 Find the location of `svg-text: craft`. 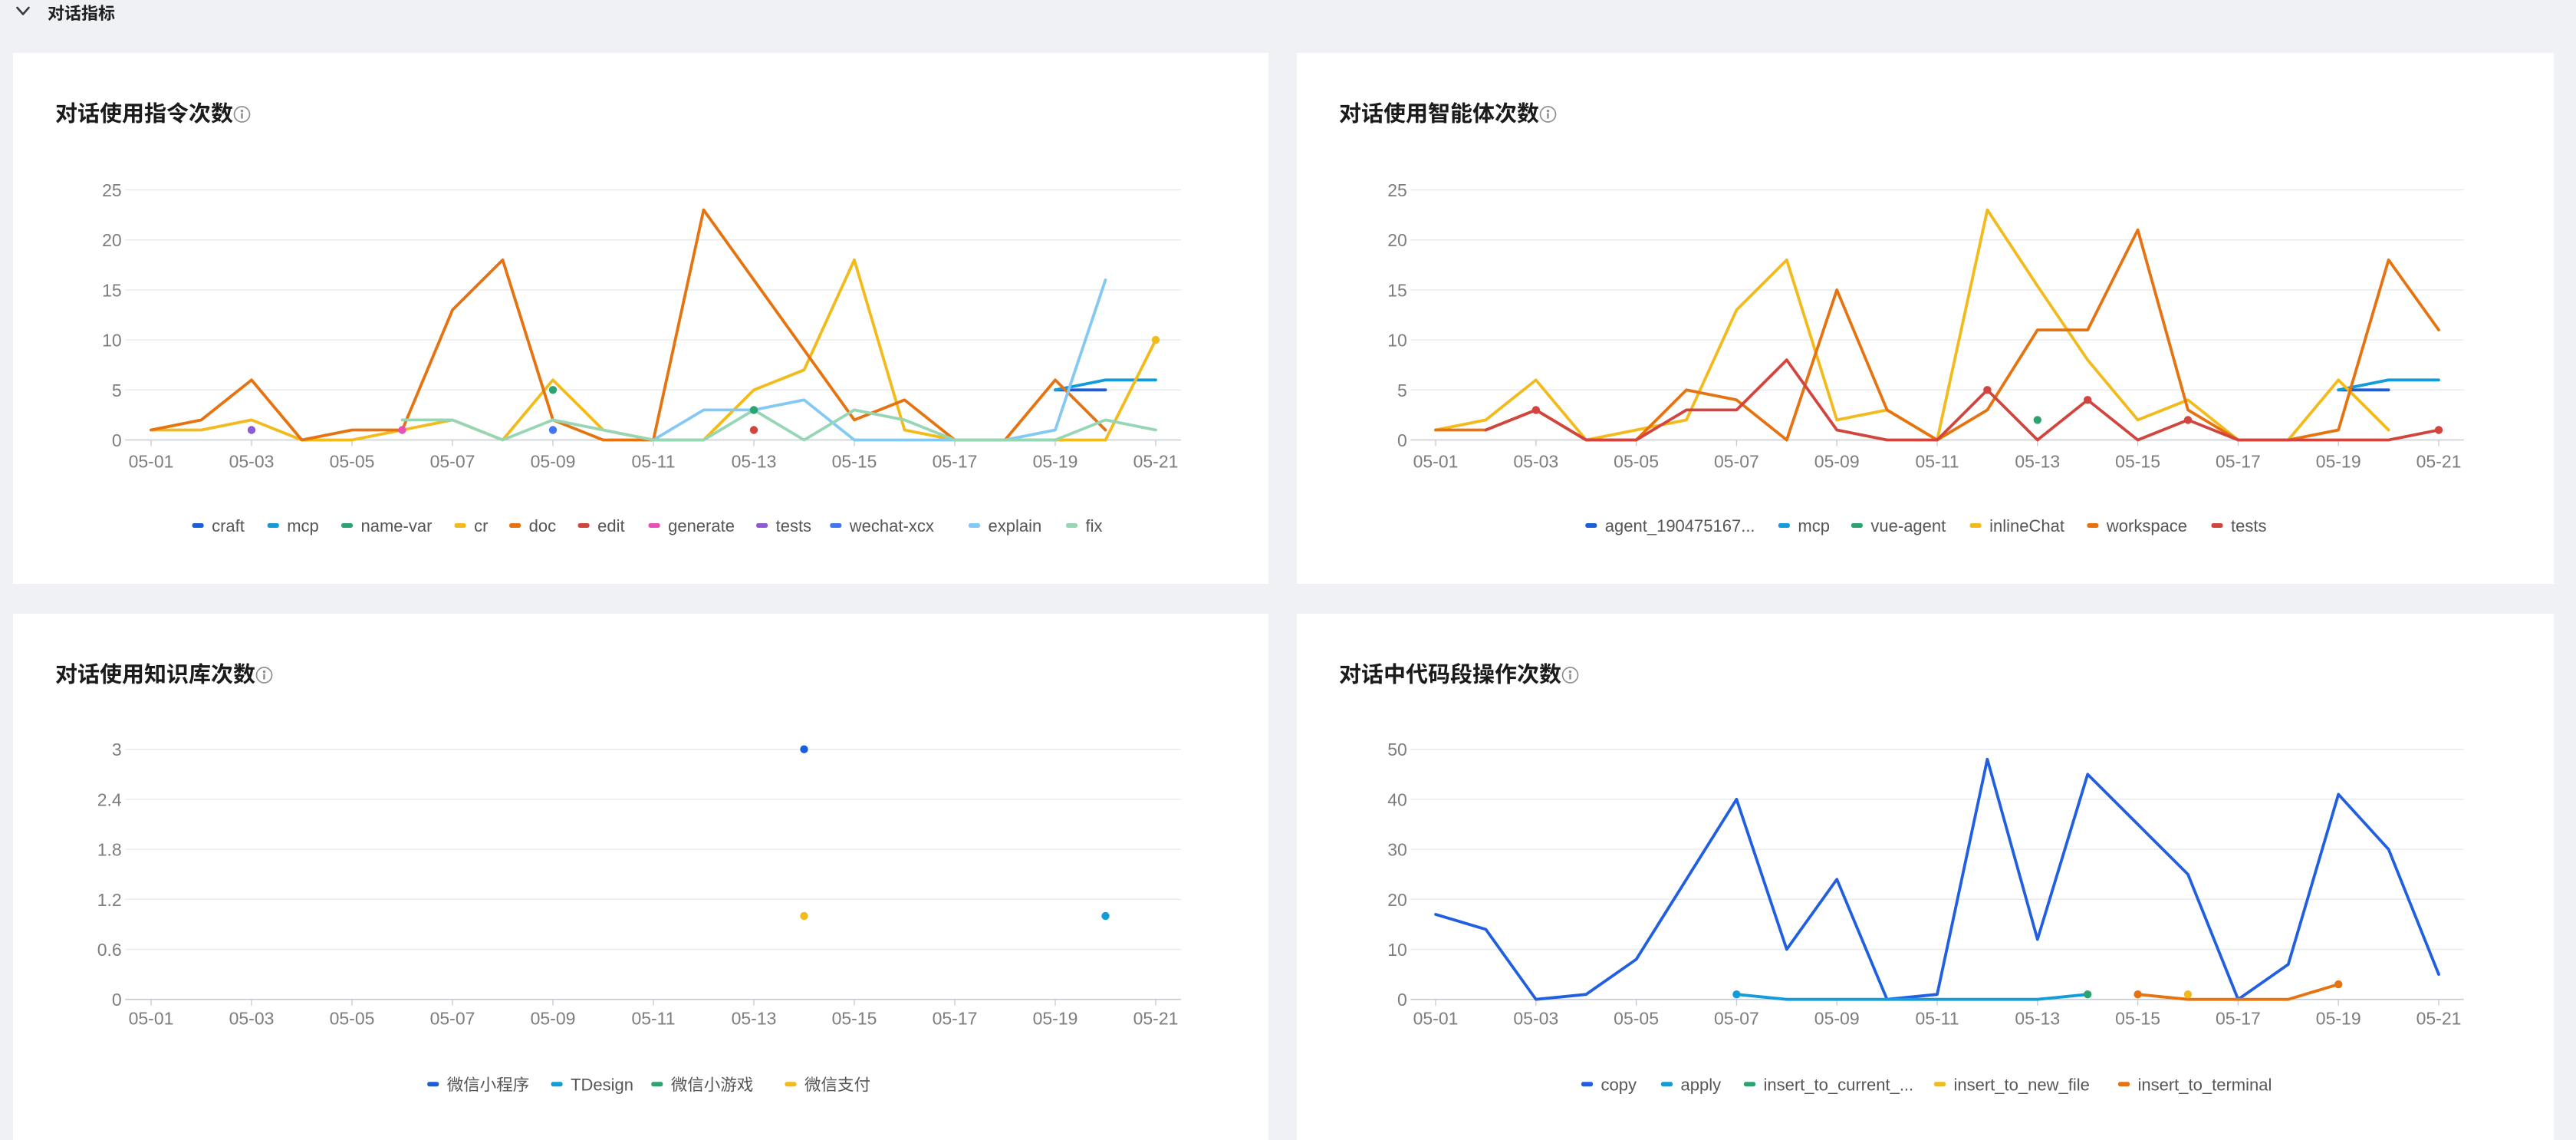

svg-text: craft is located at coordinates (228, 525).